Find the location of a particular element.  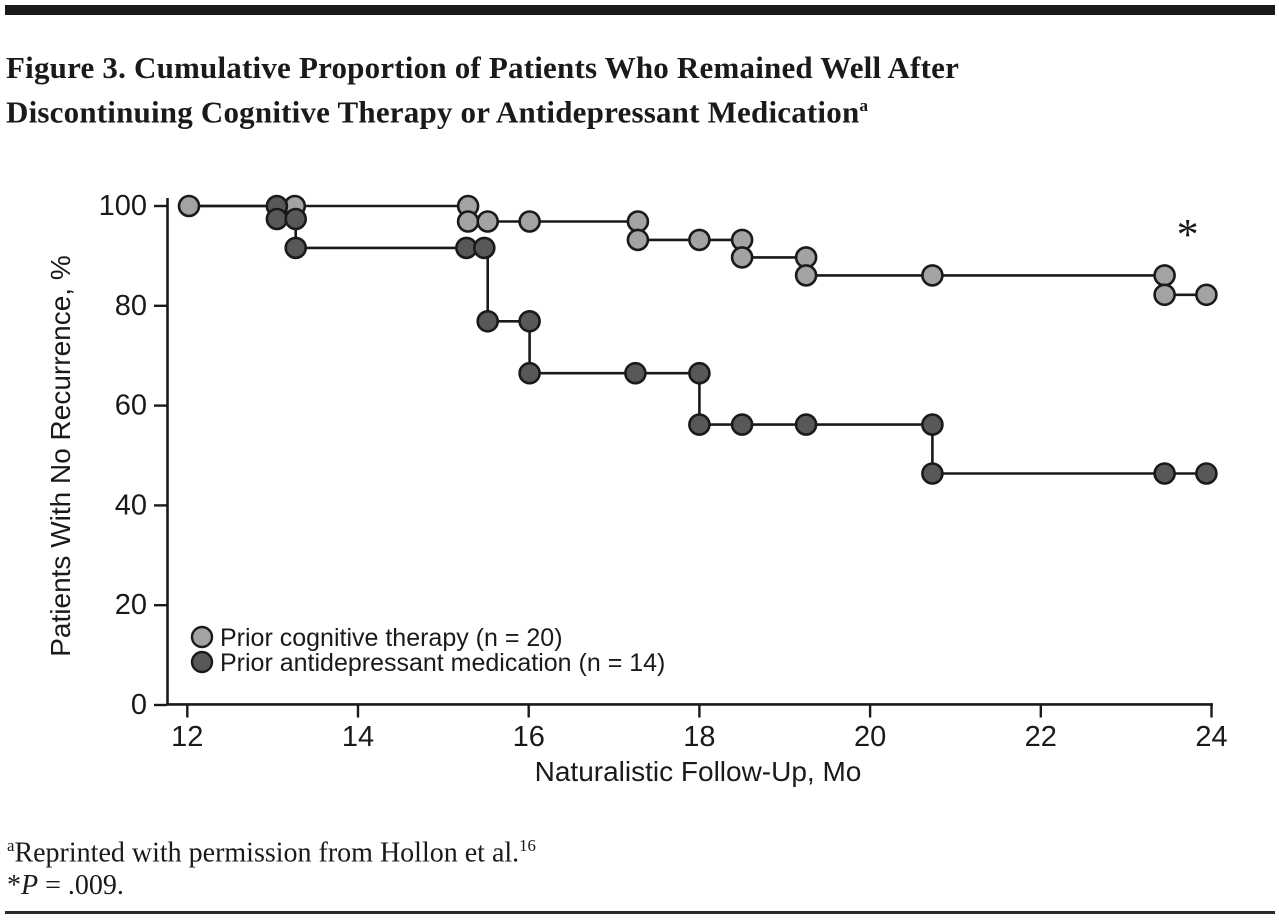

y-tick-label: 20 is located at coordinates (131, 605).